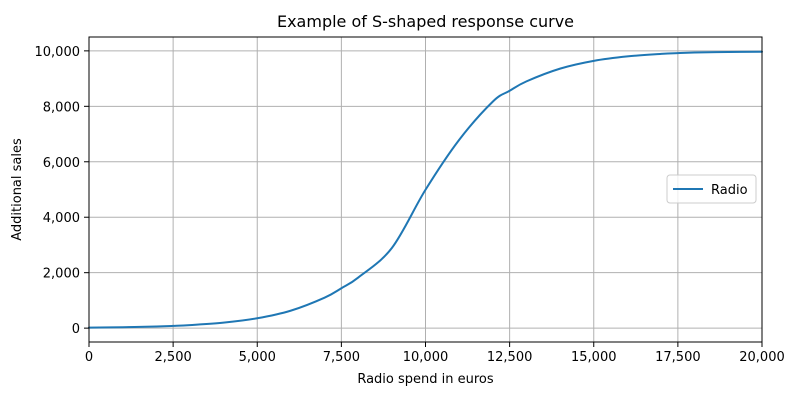  What do you see at coordinates (729, 190) in the screenshot?
I see `legend-label-radio: Radio` at bounding box center [729, 190].